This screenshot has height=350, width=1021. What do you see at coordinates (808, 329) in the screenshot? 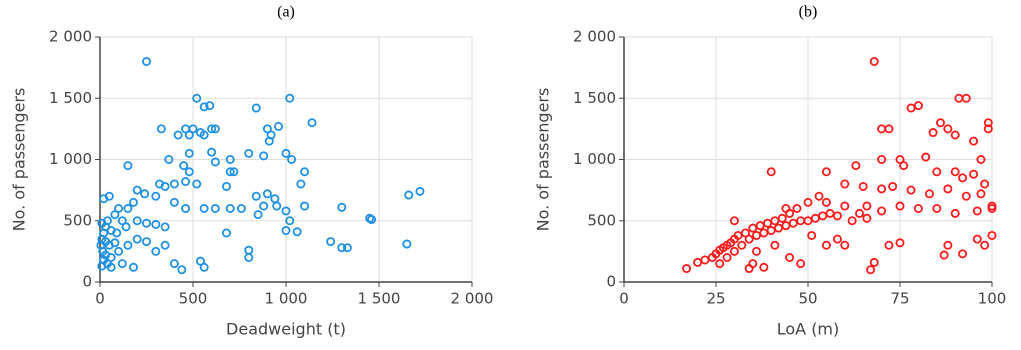
I see `x-axis-label: LoA (m)` at bounding box center [808, 329].